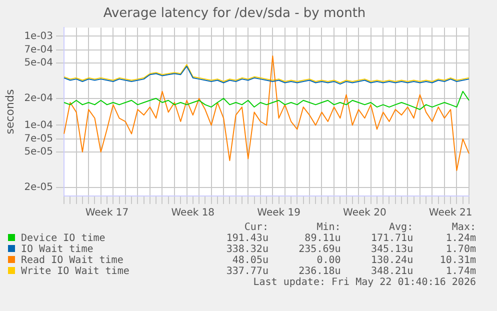 The width and height of the screenshot is (497, 311). Describe the element at coordinates (75, 271) in the screenshot. I see `legend-label: Write IO Wait time` at that location.